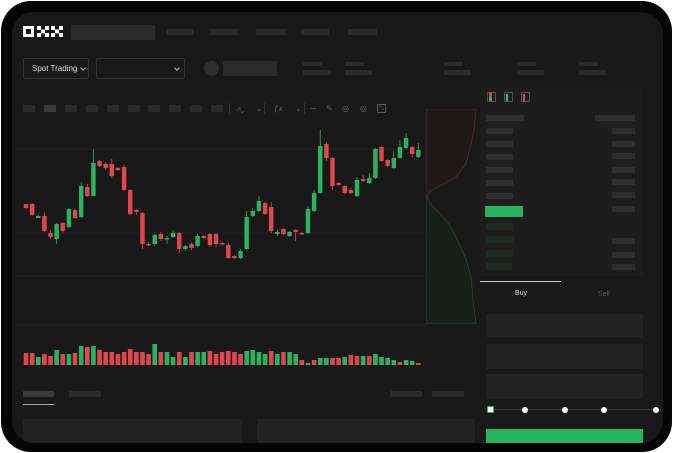 The width and height of the screenshot is (673, 453). Describe the element at coordinates (521, 293) in the screenshot. I see `tab-buy: Buy` at that location.